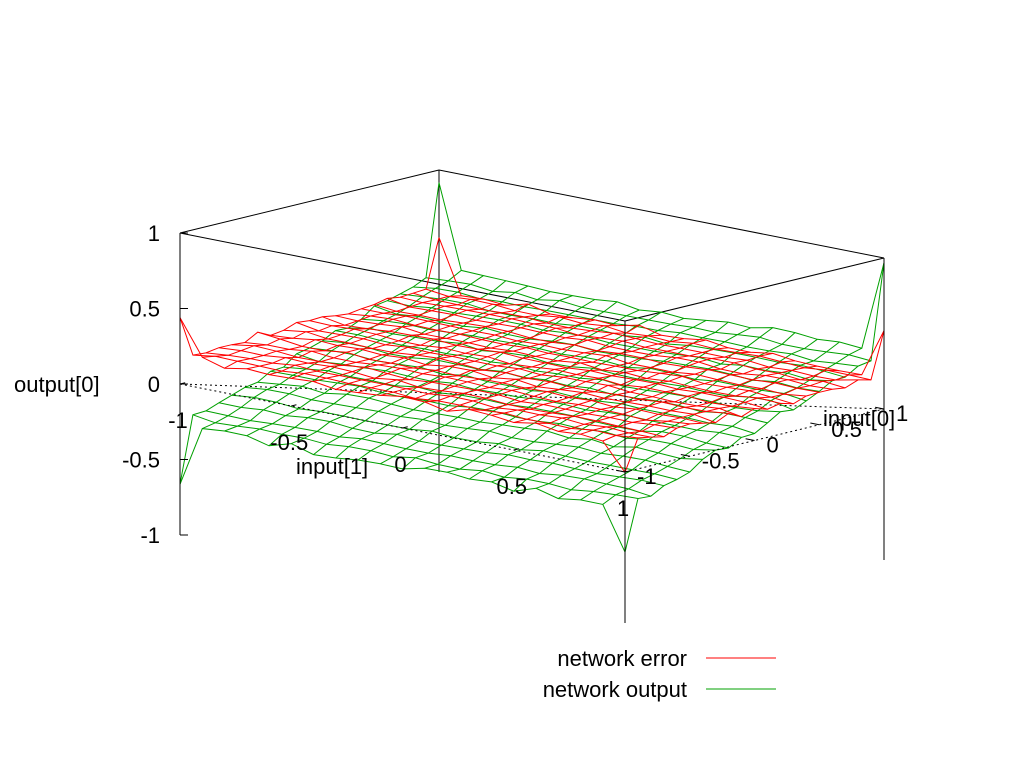 This screenshot has height=768, width=1024. What do you see at coordinates (773, 445) in the screenshot?
I see `y-tick-label: 0` at bounding box center [773, 445].